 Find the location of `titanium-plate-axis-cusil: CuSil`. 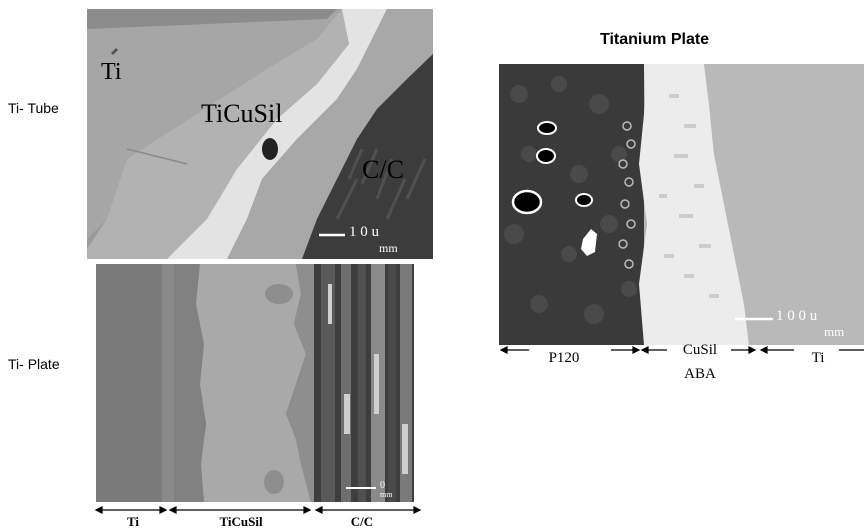

titanium-plate-axis-cusil: CuSil is located at coordinates (700, 350).